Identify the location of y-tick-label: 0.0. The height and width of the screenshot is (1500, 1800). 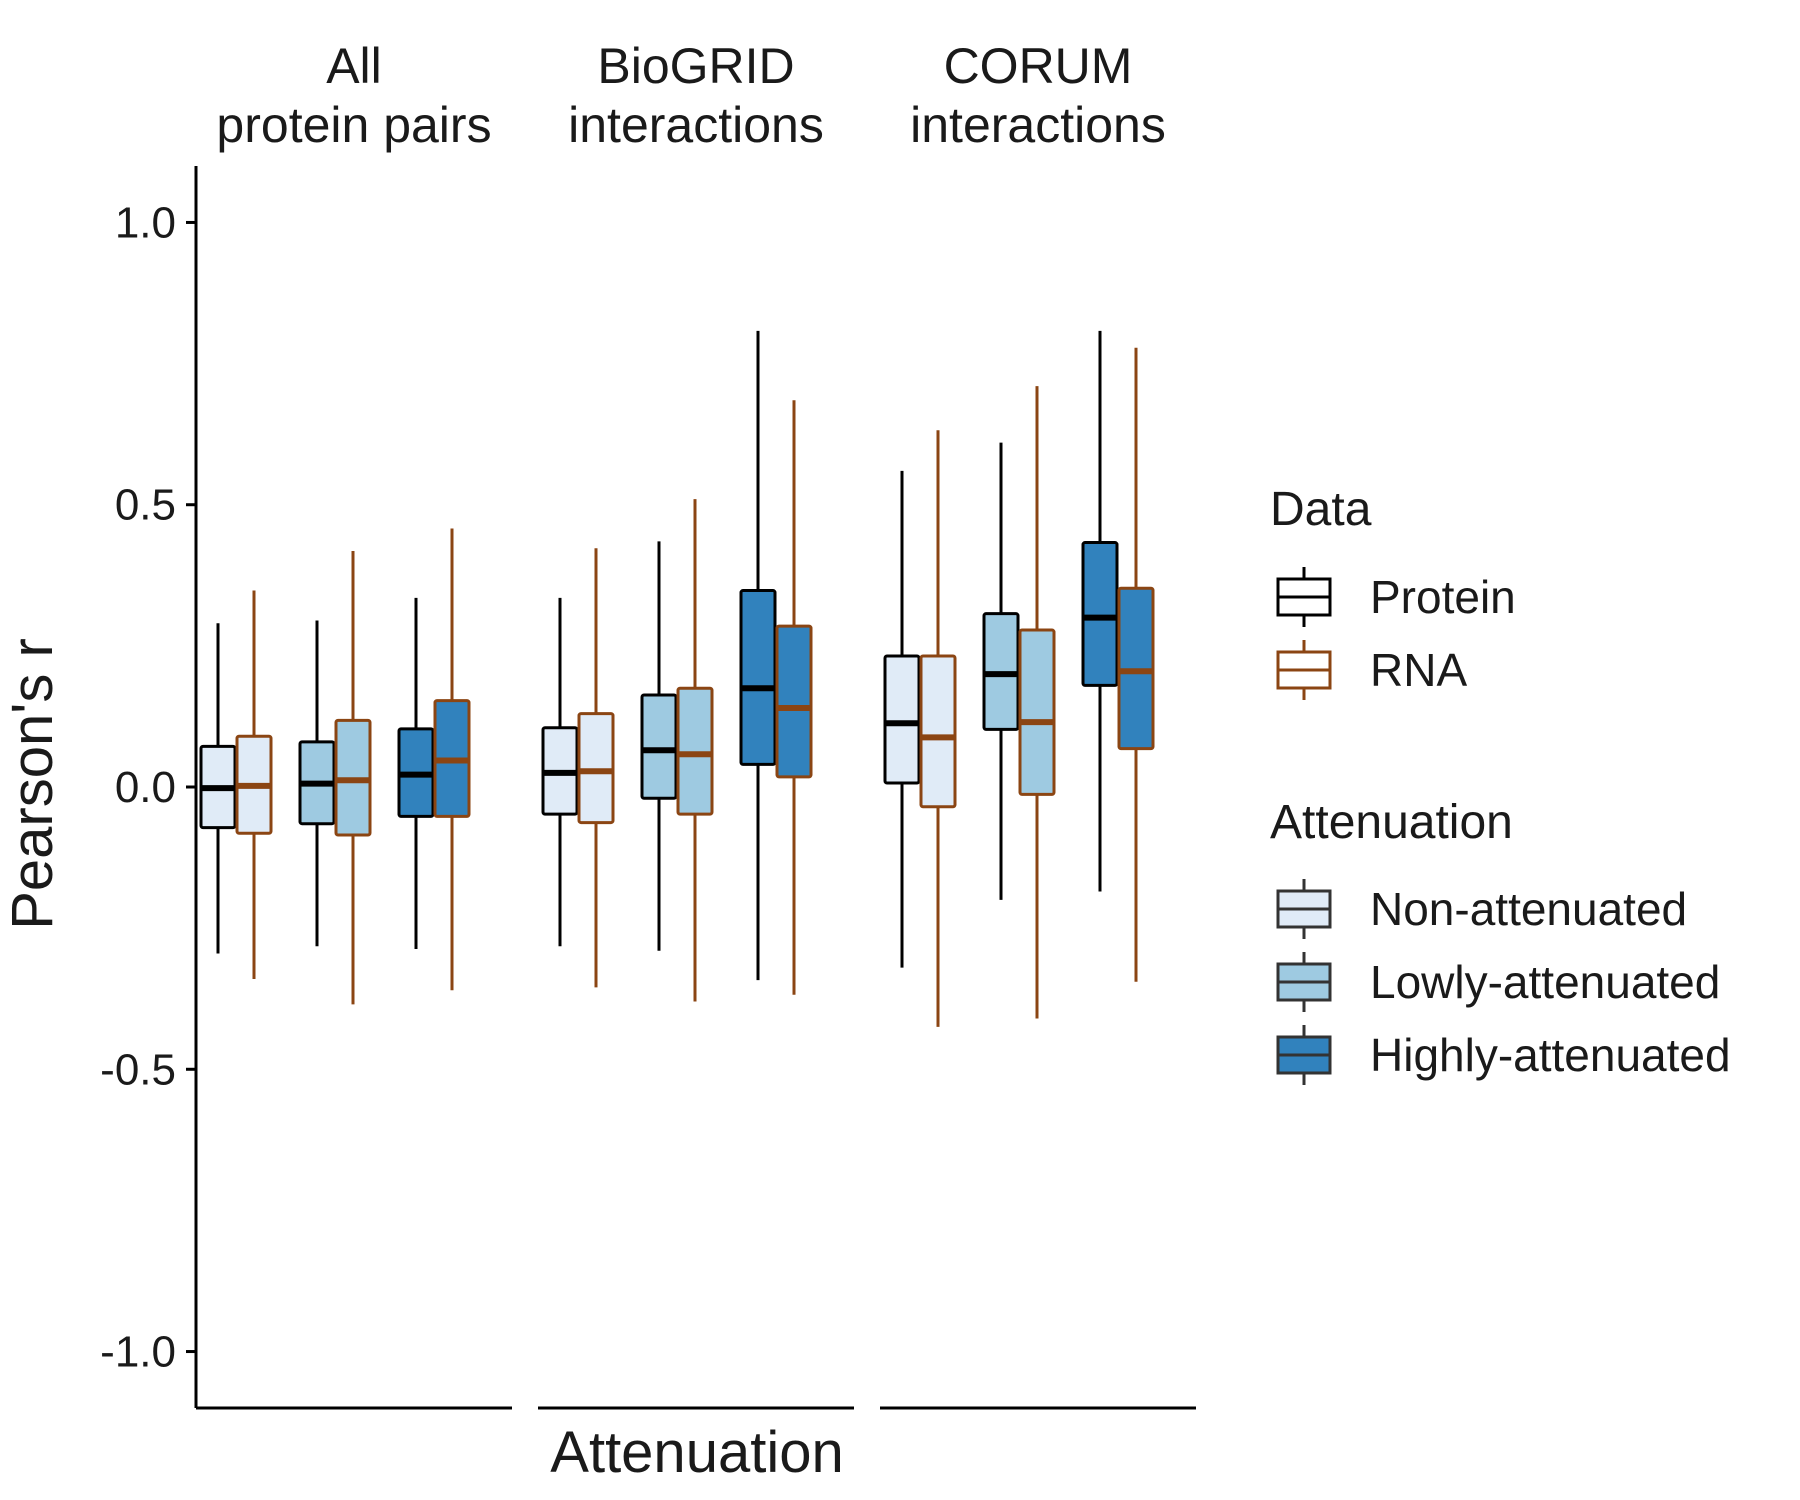
(145, 787).